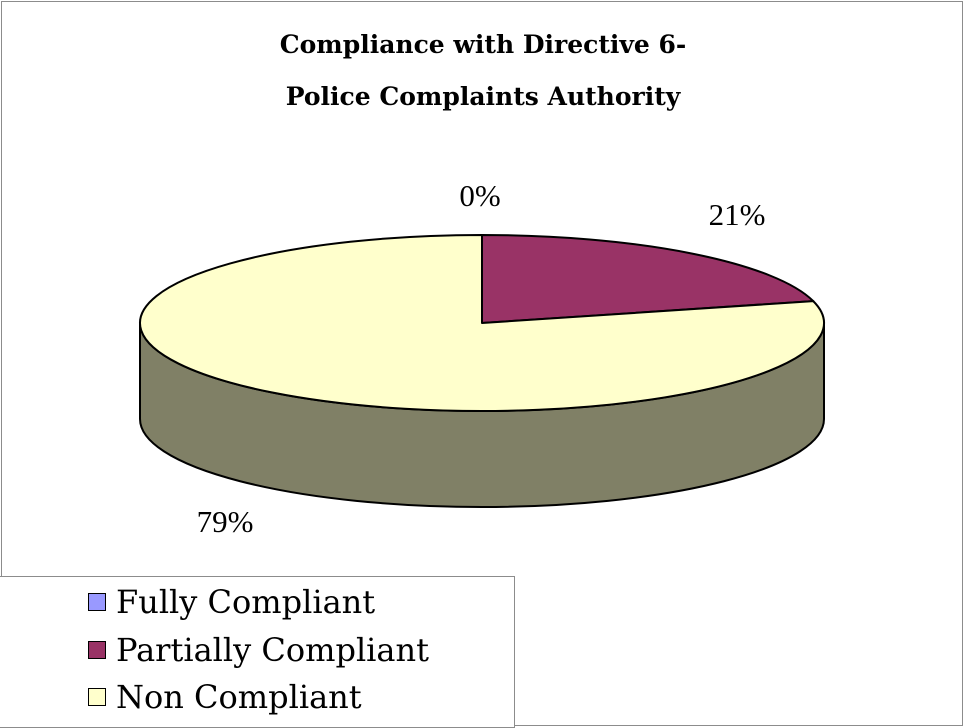 This screenshot has width=966, height=728. What do you see at coordinates (225, 521) in the screenshot?
I see `data-label-non-compliant: 79%` at bounding box center [225, 521].